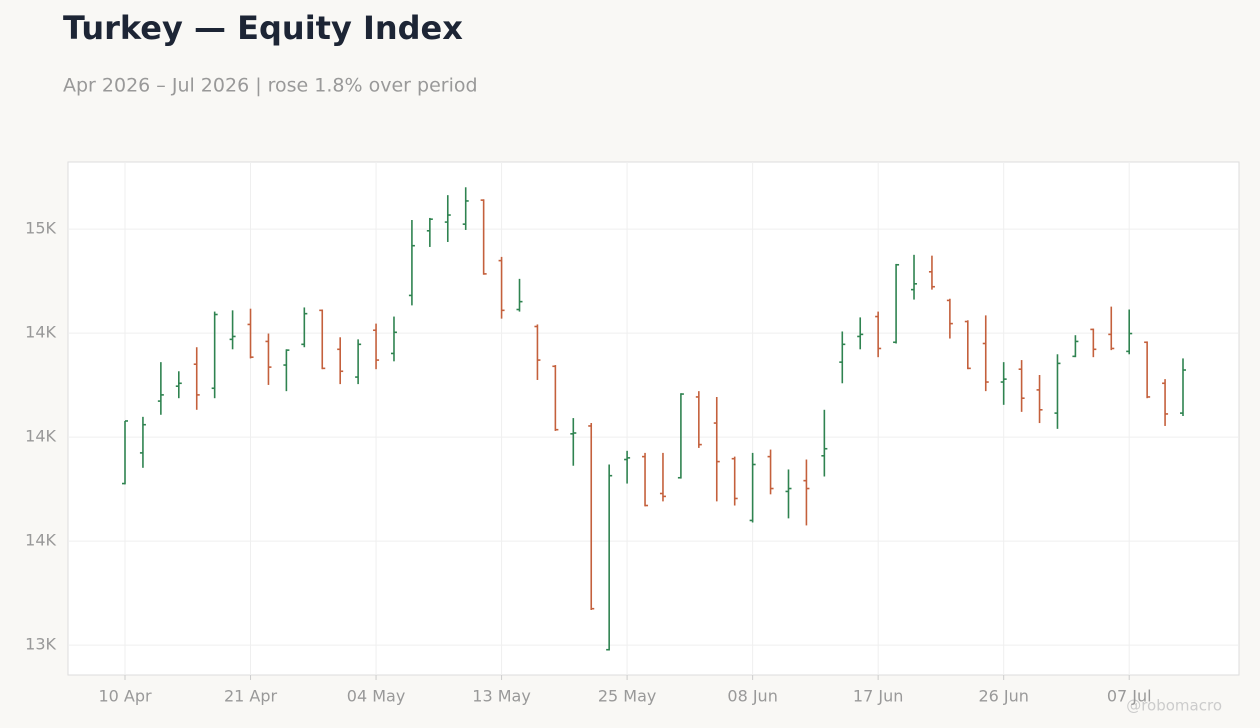 The image size is (1260, 728). What do you see at coordinates (1174, 706) in the screenshot?
I see `watermark: @robomacro` at bounding box center [1174, 706].